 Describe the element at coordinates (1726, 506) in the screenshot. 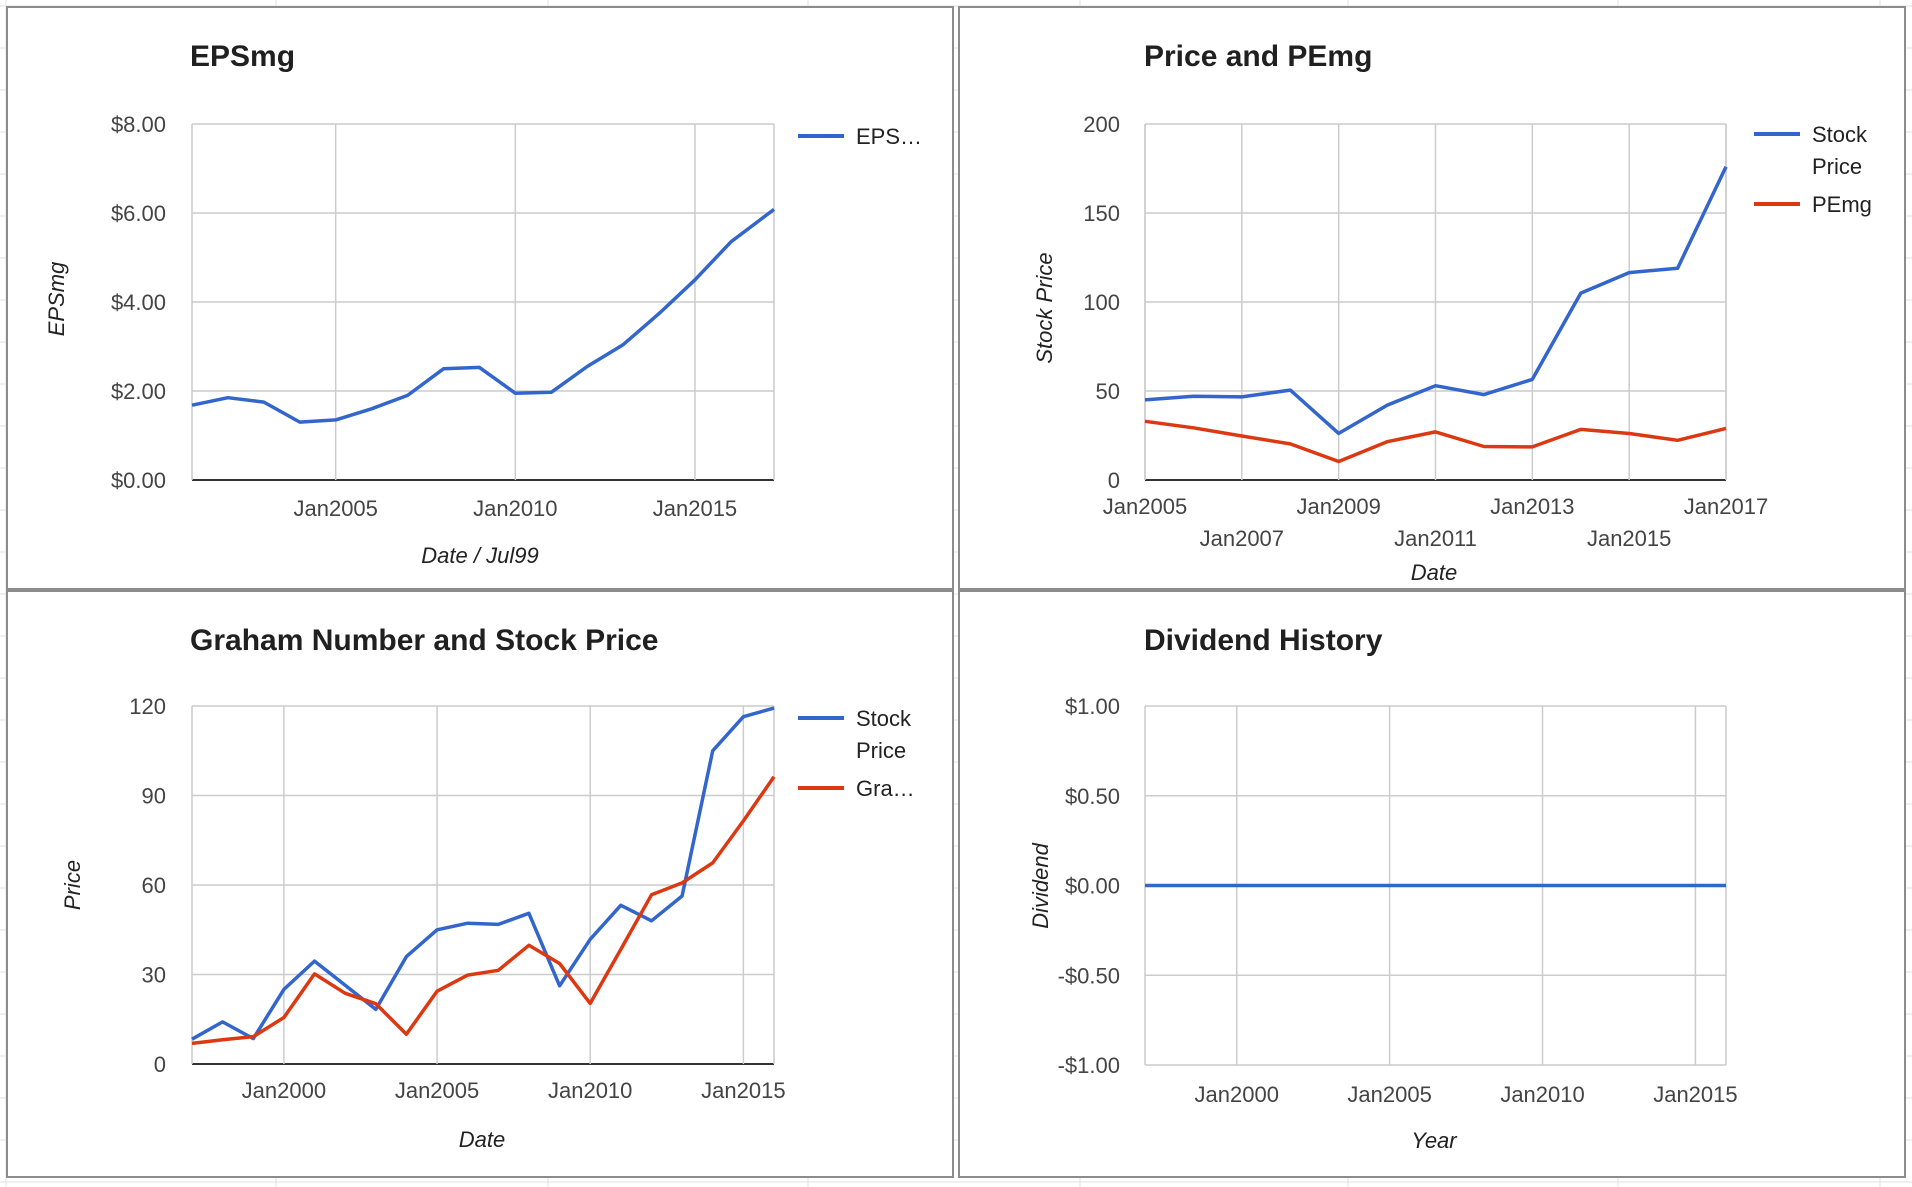

I see `x-tick-label: Jan2017` at that location.